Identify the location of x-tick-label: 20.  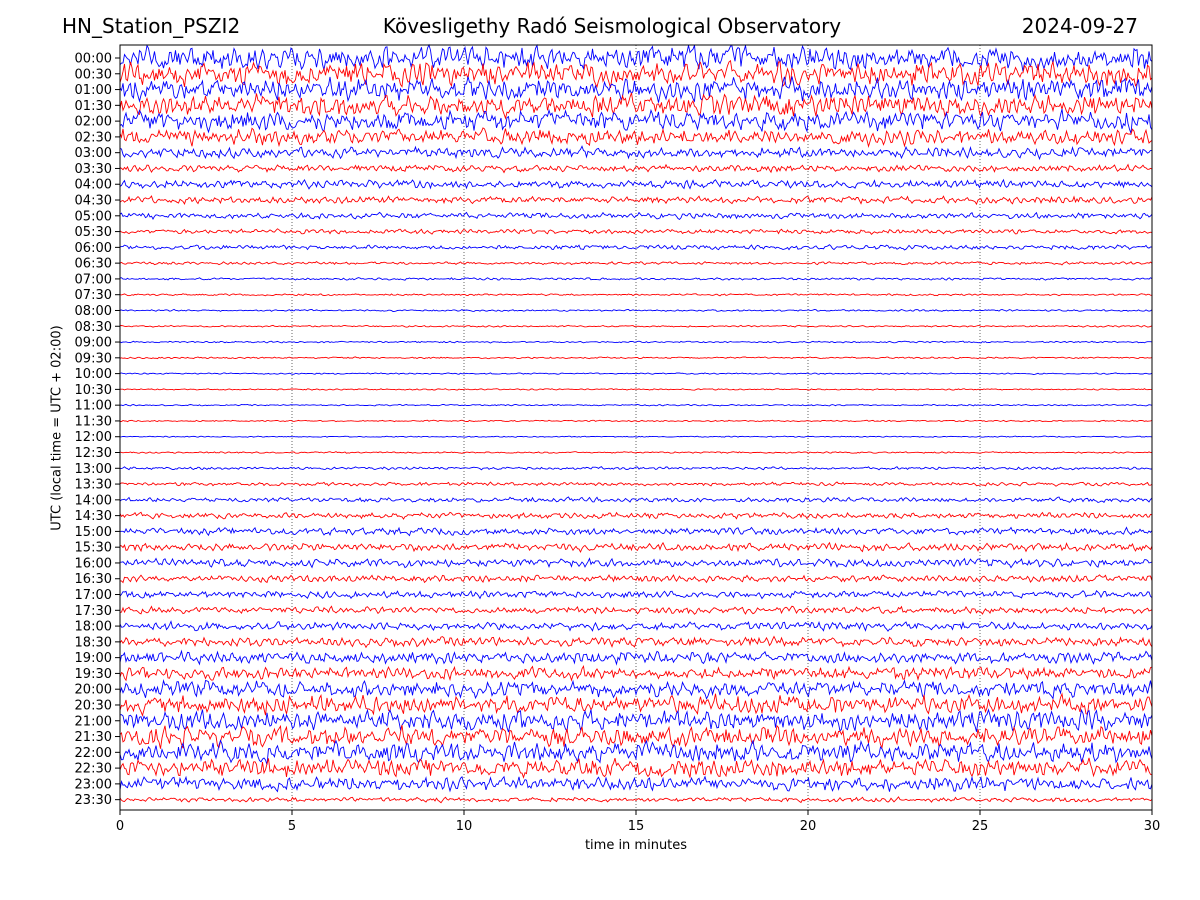
(808, 826).